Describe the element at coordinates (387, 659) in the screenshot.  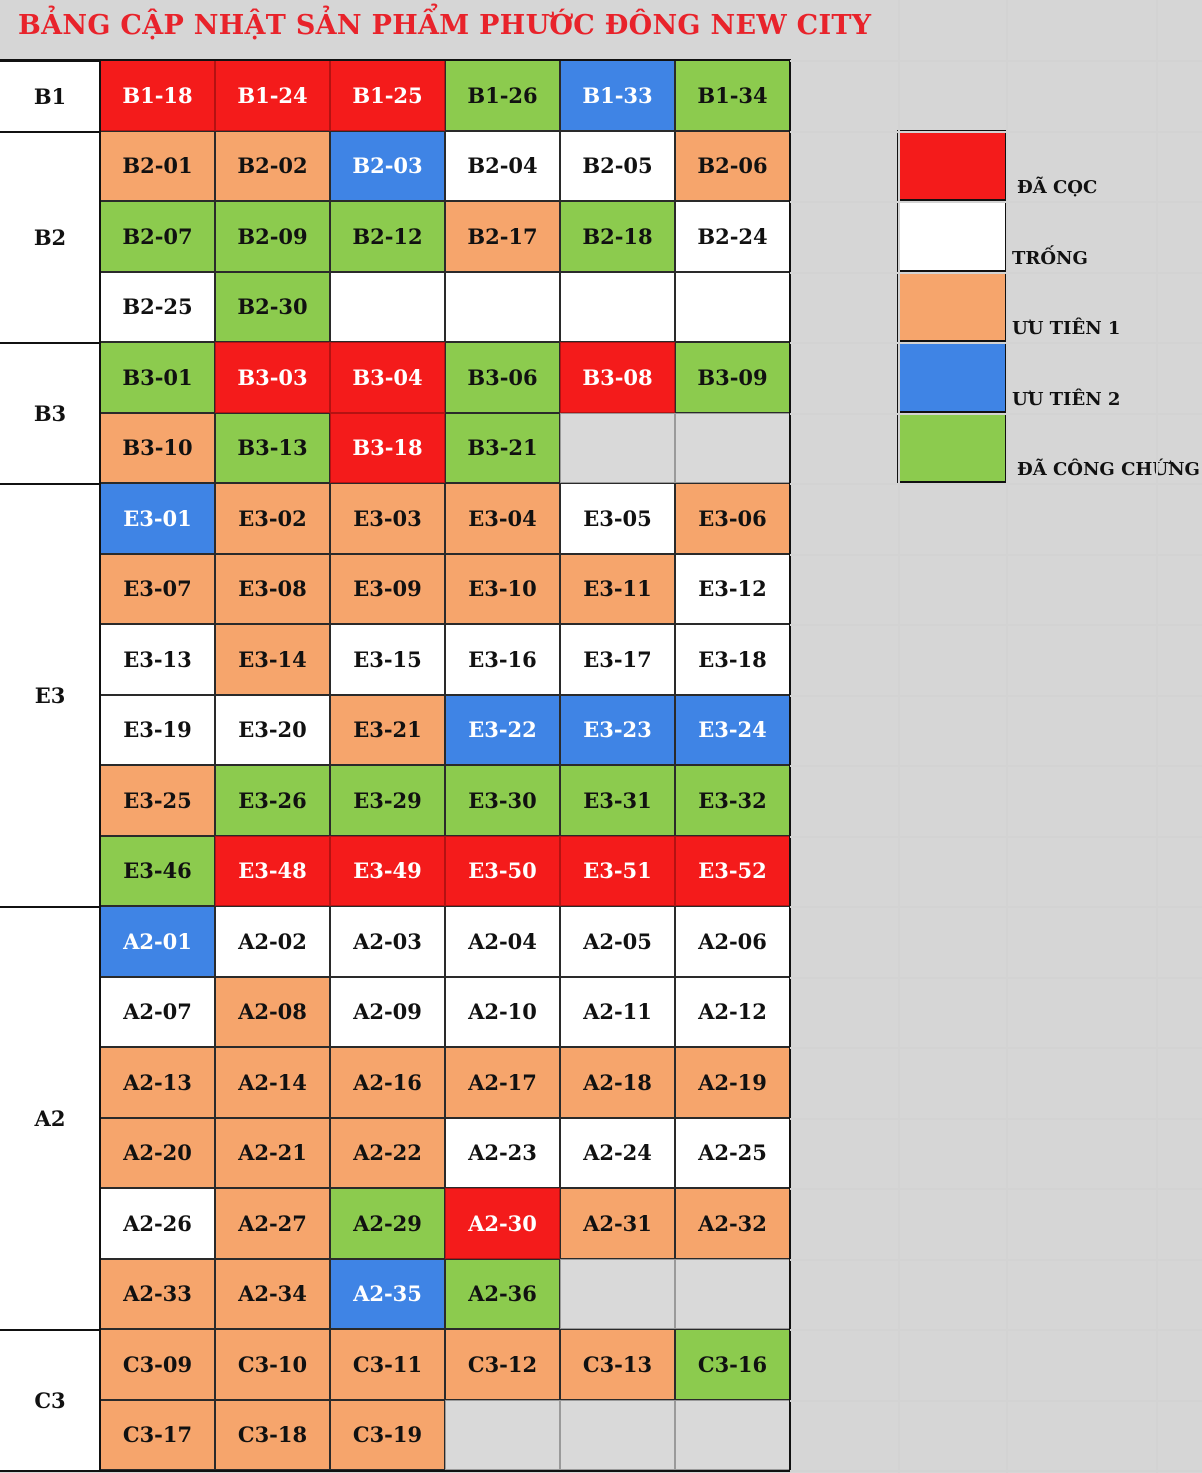
I see `unit-cell: E3-15` at that location.